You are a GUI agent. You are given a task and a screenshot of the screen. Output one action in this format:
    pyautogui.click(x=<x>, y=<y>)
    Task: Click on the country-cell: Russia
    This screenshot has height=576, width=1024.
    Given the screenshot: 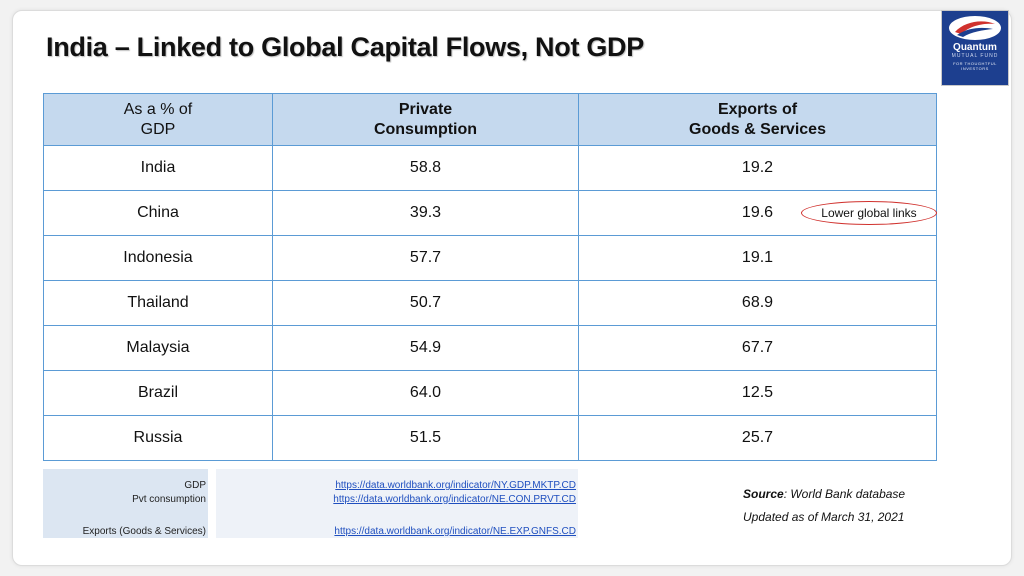 What is the action you would take?
    pyautogui.click(x=158, y=438)
    